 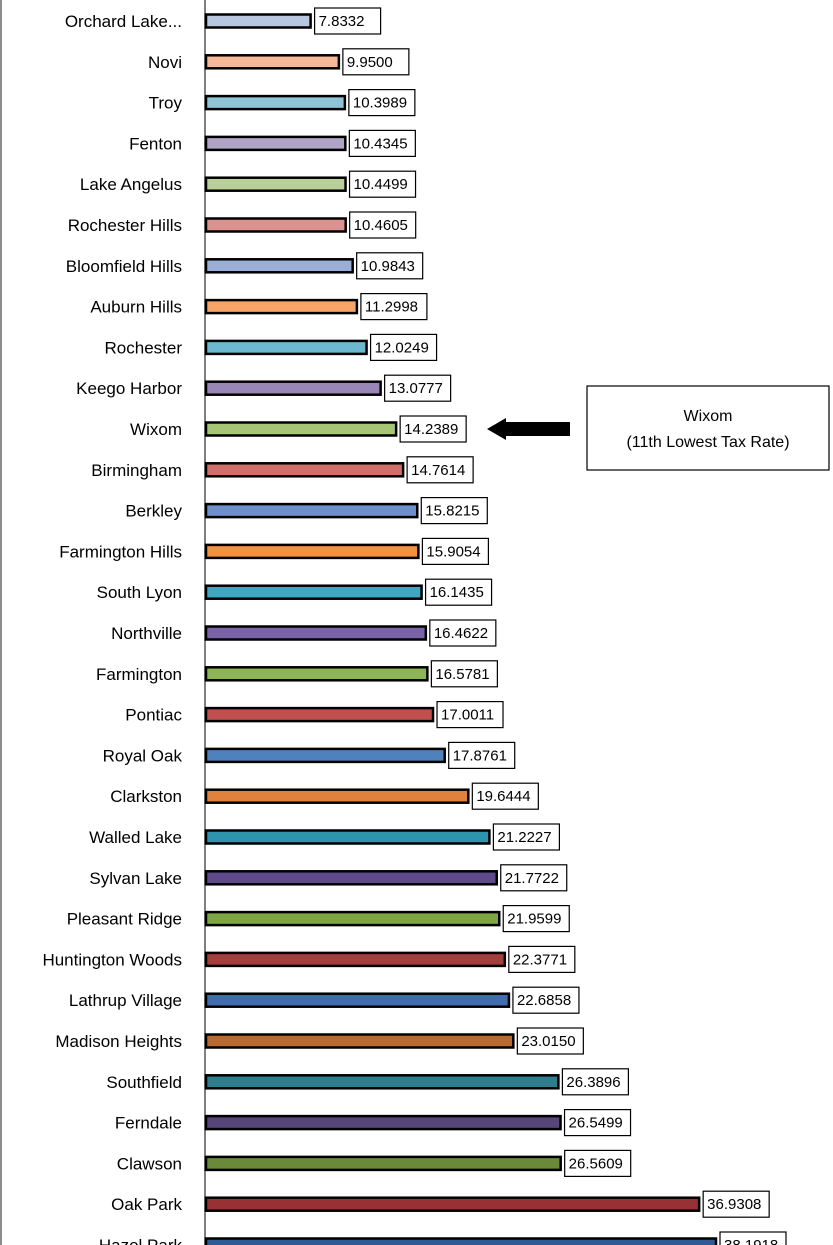 I want to click on value-label: 15.9054, so click(x=453, y=551).